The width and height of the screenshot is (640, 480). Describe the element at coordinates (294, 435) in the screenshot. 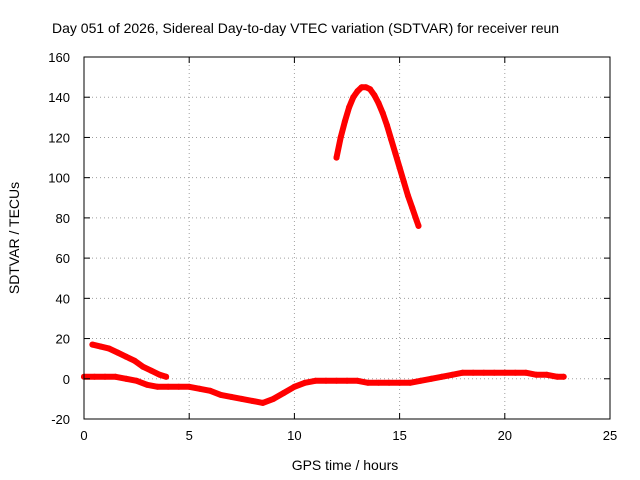

I see `x-tick-label: 10` at that location.